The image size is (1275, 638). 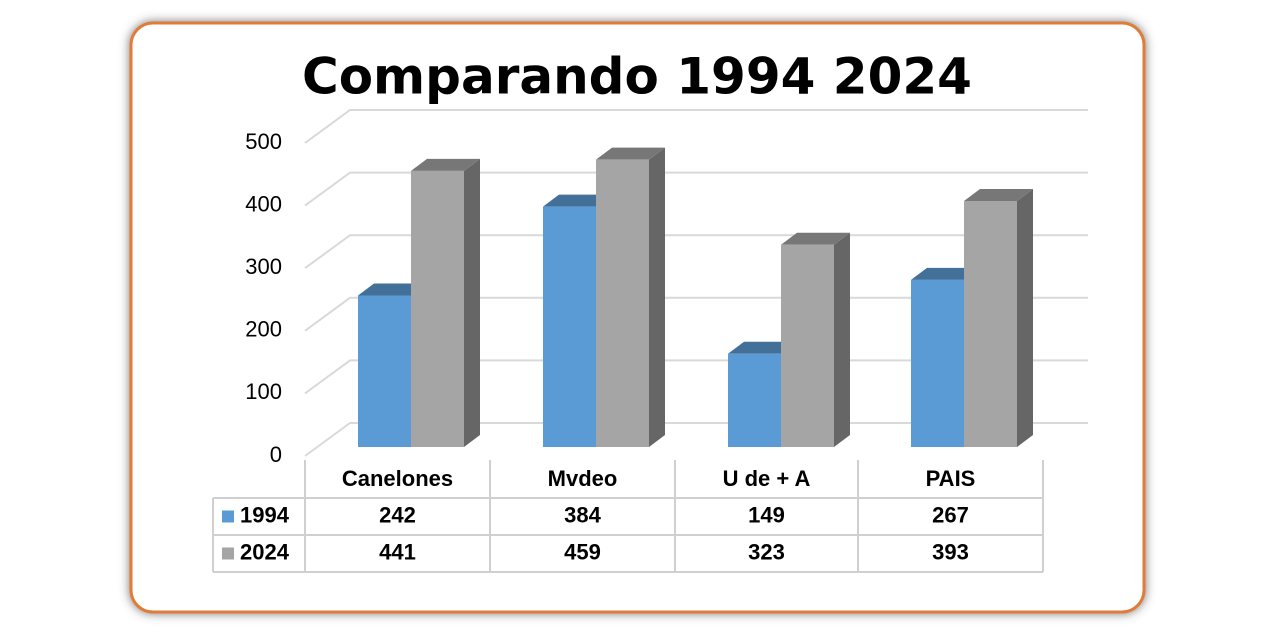 I want to click on legend-label: 1994, so click(x=265, y=514).